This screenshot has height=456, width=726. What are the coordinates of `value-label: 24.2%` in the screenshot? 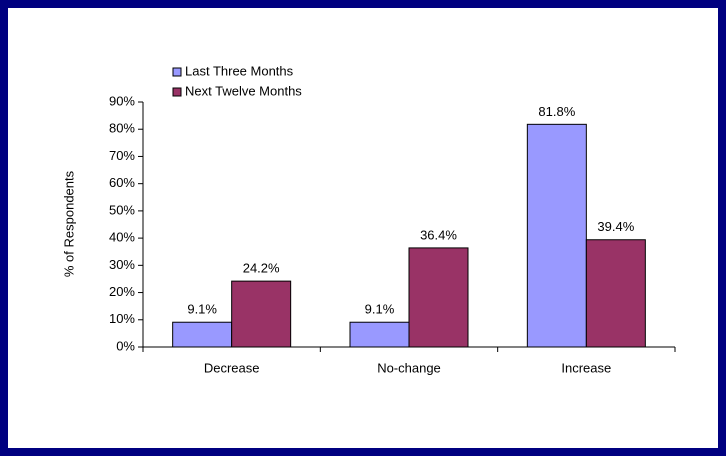 It's located at (261, 268).